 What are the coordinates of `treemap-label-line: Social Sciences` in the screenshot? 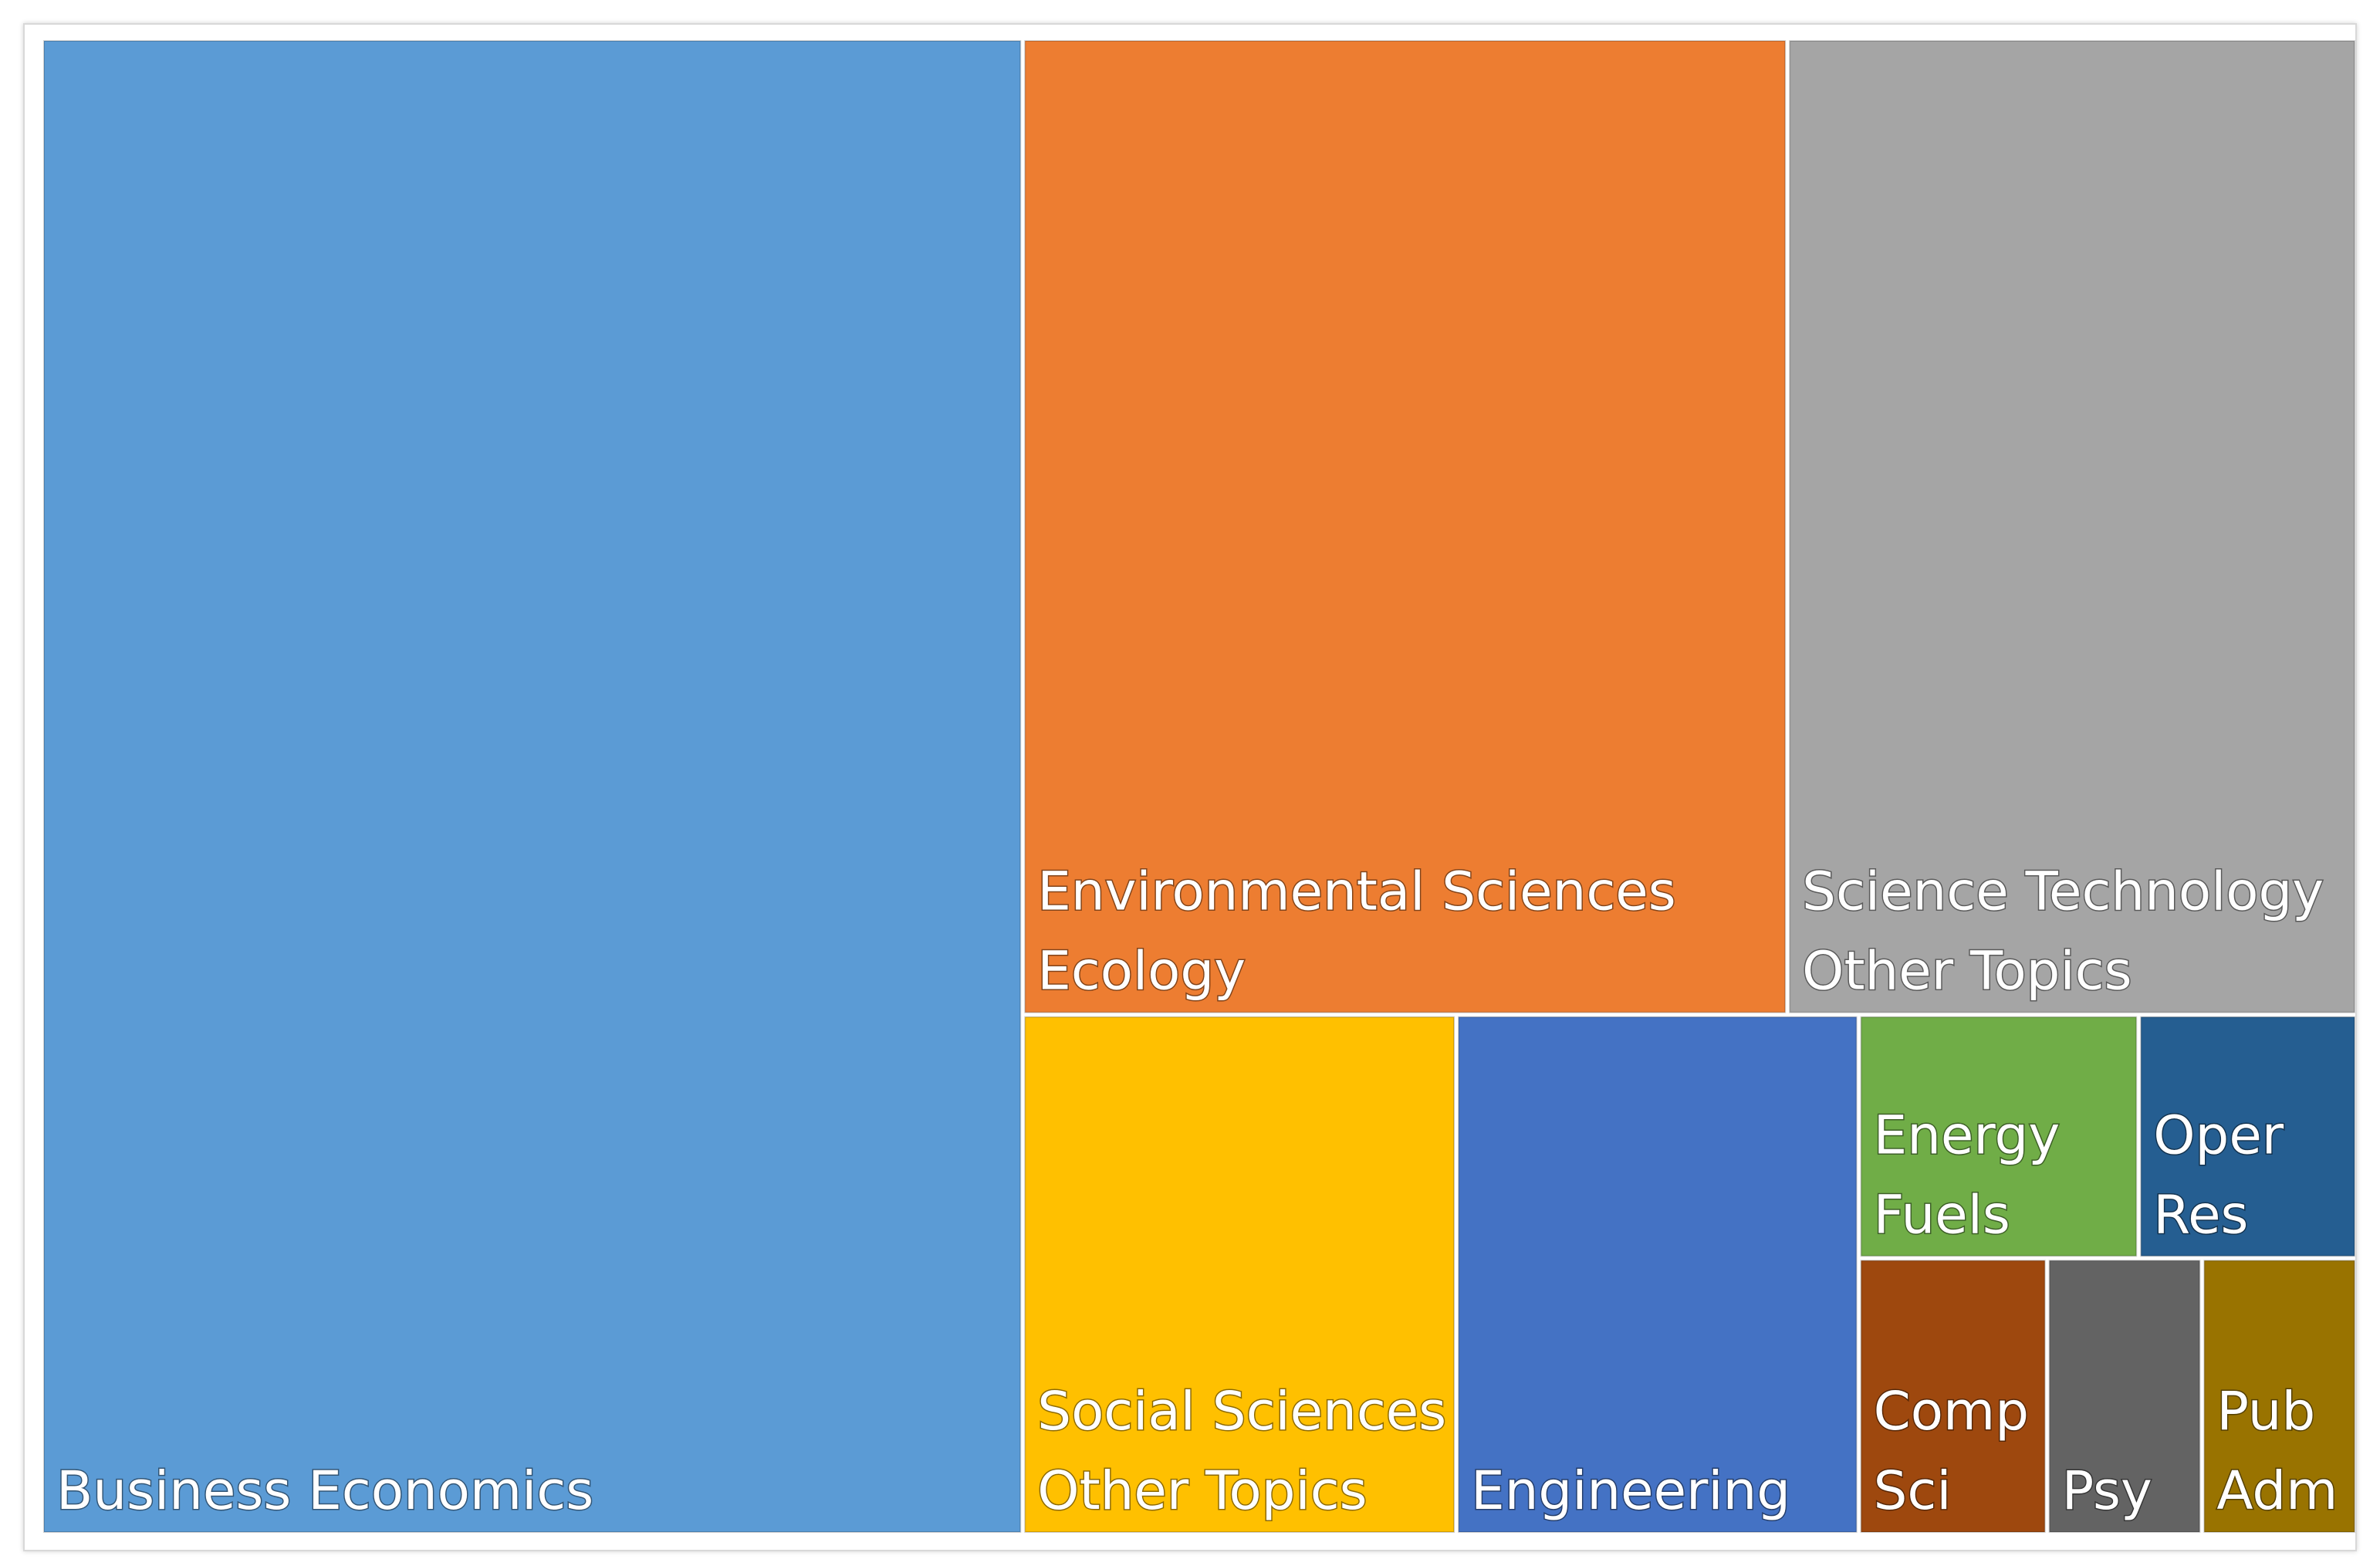 It's located at (1242, 1412).